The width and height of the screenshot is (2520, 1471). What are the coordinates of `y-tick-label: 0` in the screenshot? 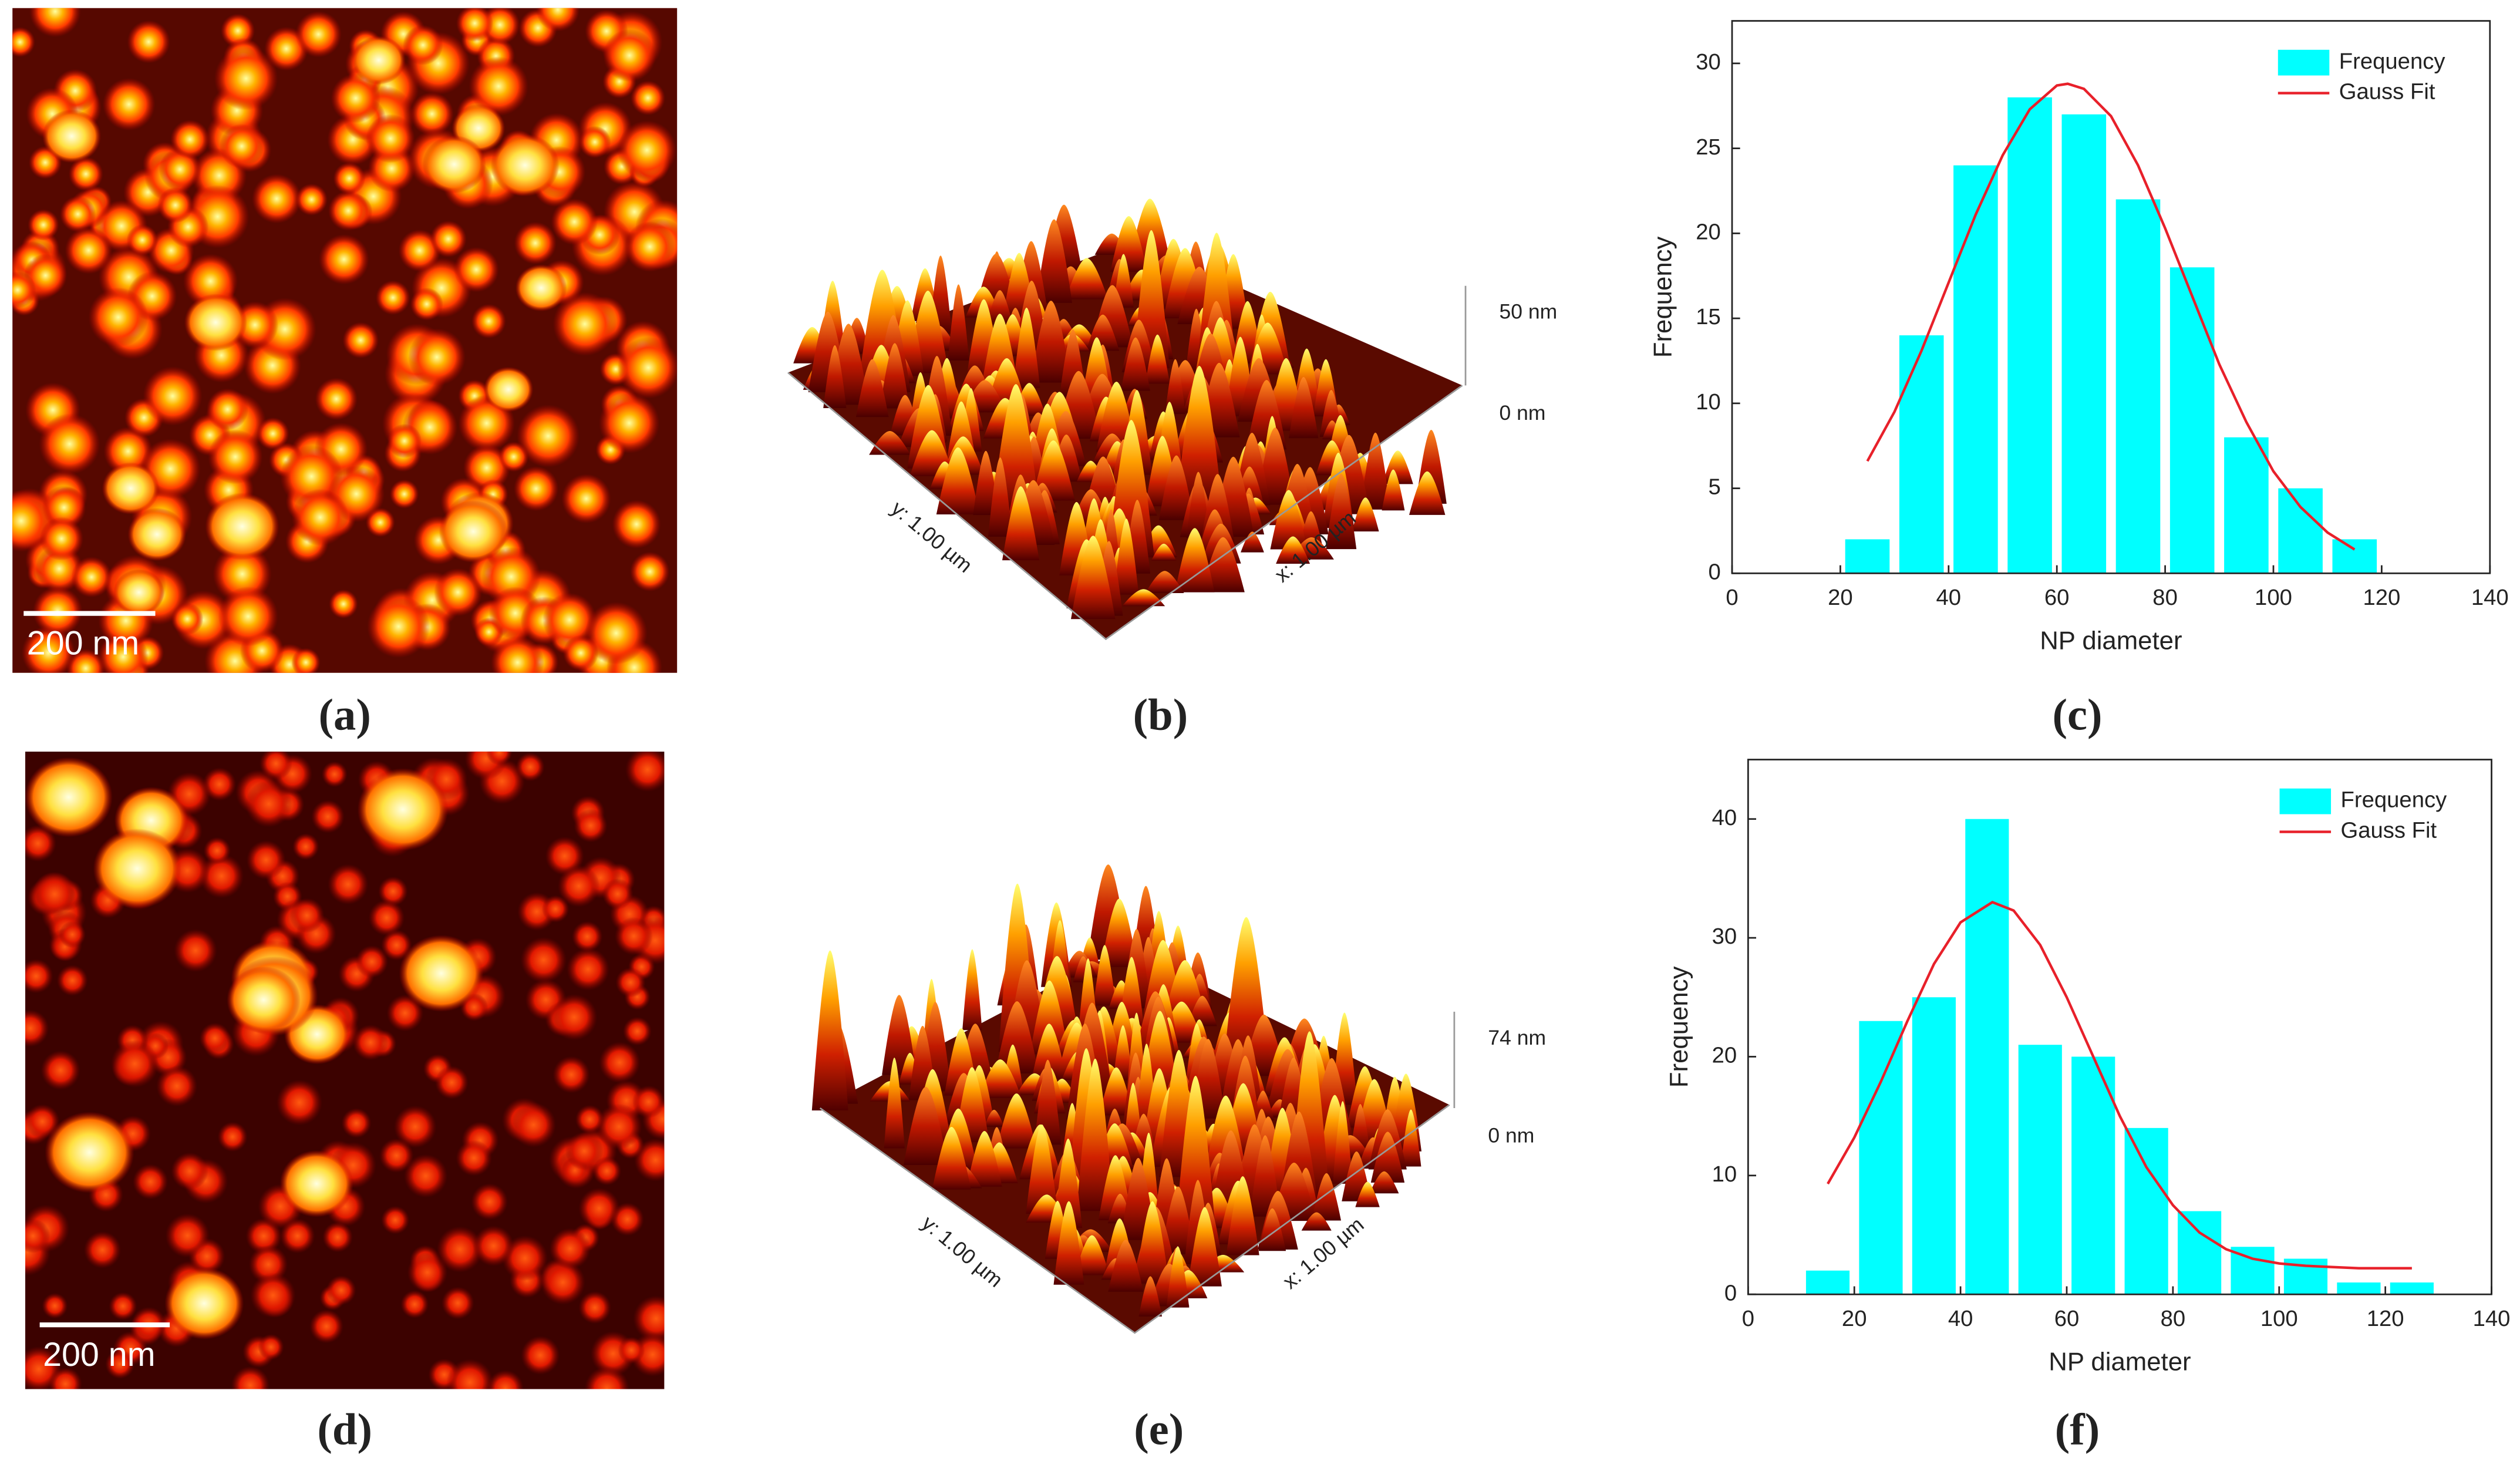 It's located at (1730, 1292).